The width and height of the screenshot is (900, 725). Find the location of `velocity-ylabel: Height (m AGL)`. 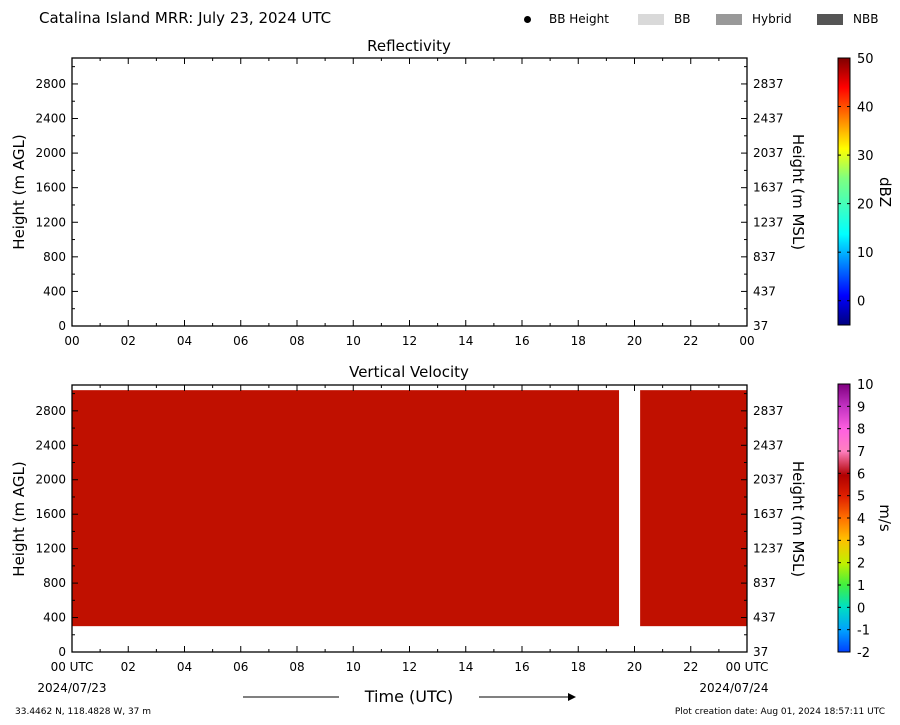

velocity-ylabel: Height (m AGL) is located at coordinates (19, 518).